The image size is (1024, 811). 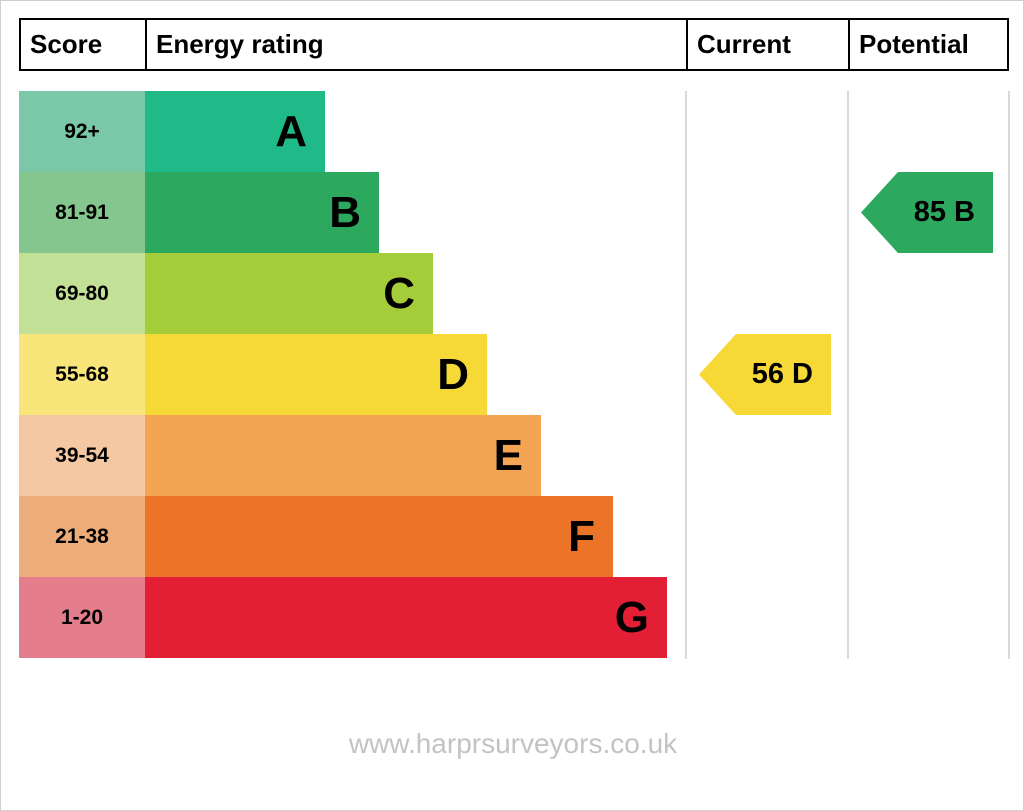 I want to click on band-e: E, so click(x=343, y=455).